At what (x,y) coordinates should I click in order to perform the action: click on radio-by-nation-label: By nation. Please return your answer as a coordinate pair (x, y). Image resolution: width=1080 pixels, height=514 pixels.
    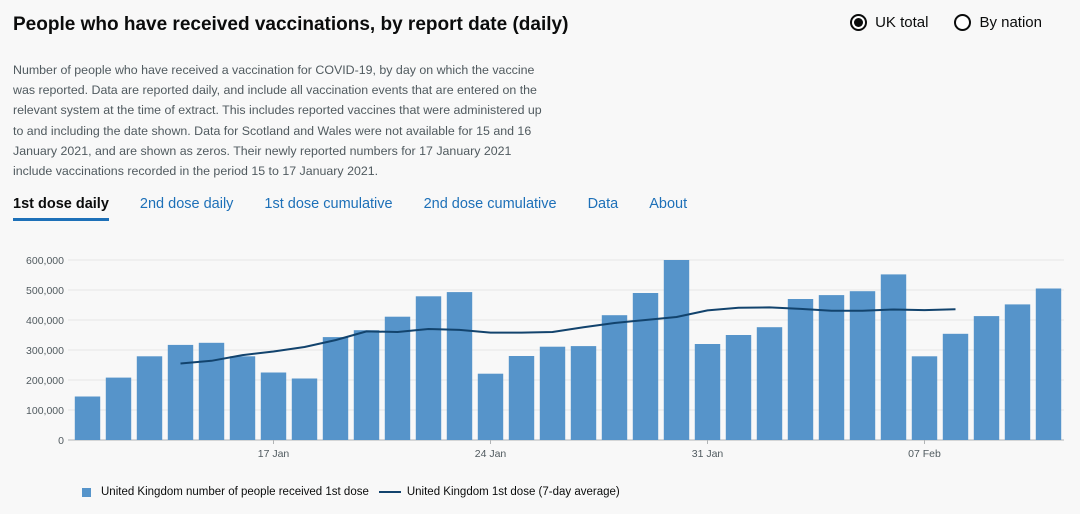
    Looking at the image, I should click on (1010, 22).